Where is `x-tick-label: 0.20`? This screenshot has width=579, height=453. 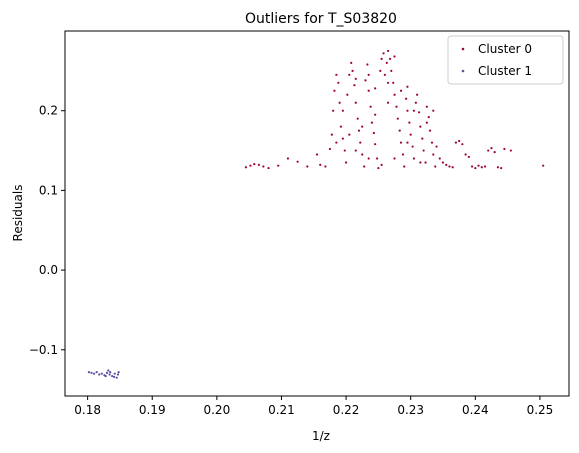 x-tick-label: 0.20 is located at coordinates (216, 410).